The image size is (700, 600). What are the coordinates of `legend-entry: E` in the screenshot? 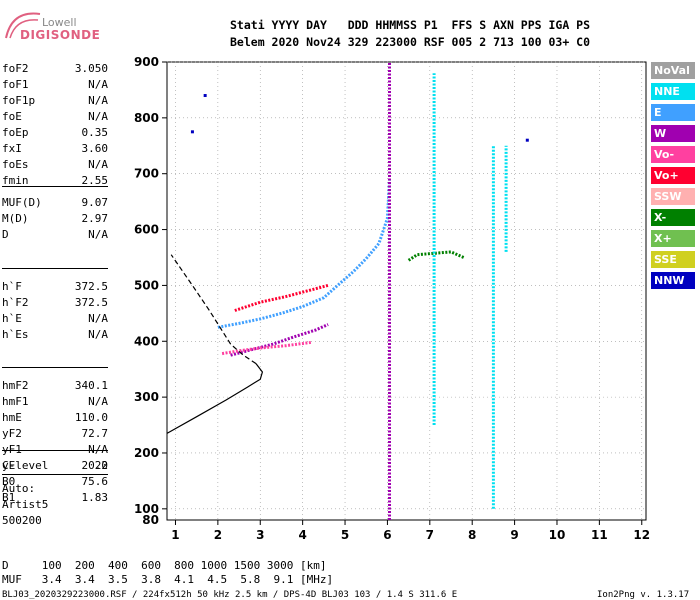 It's located at (673, 112).